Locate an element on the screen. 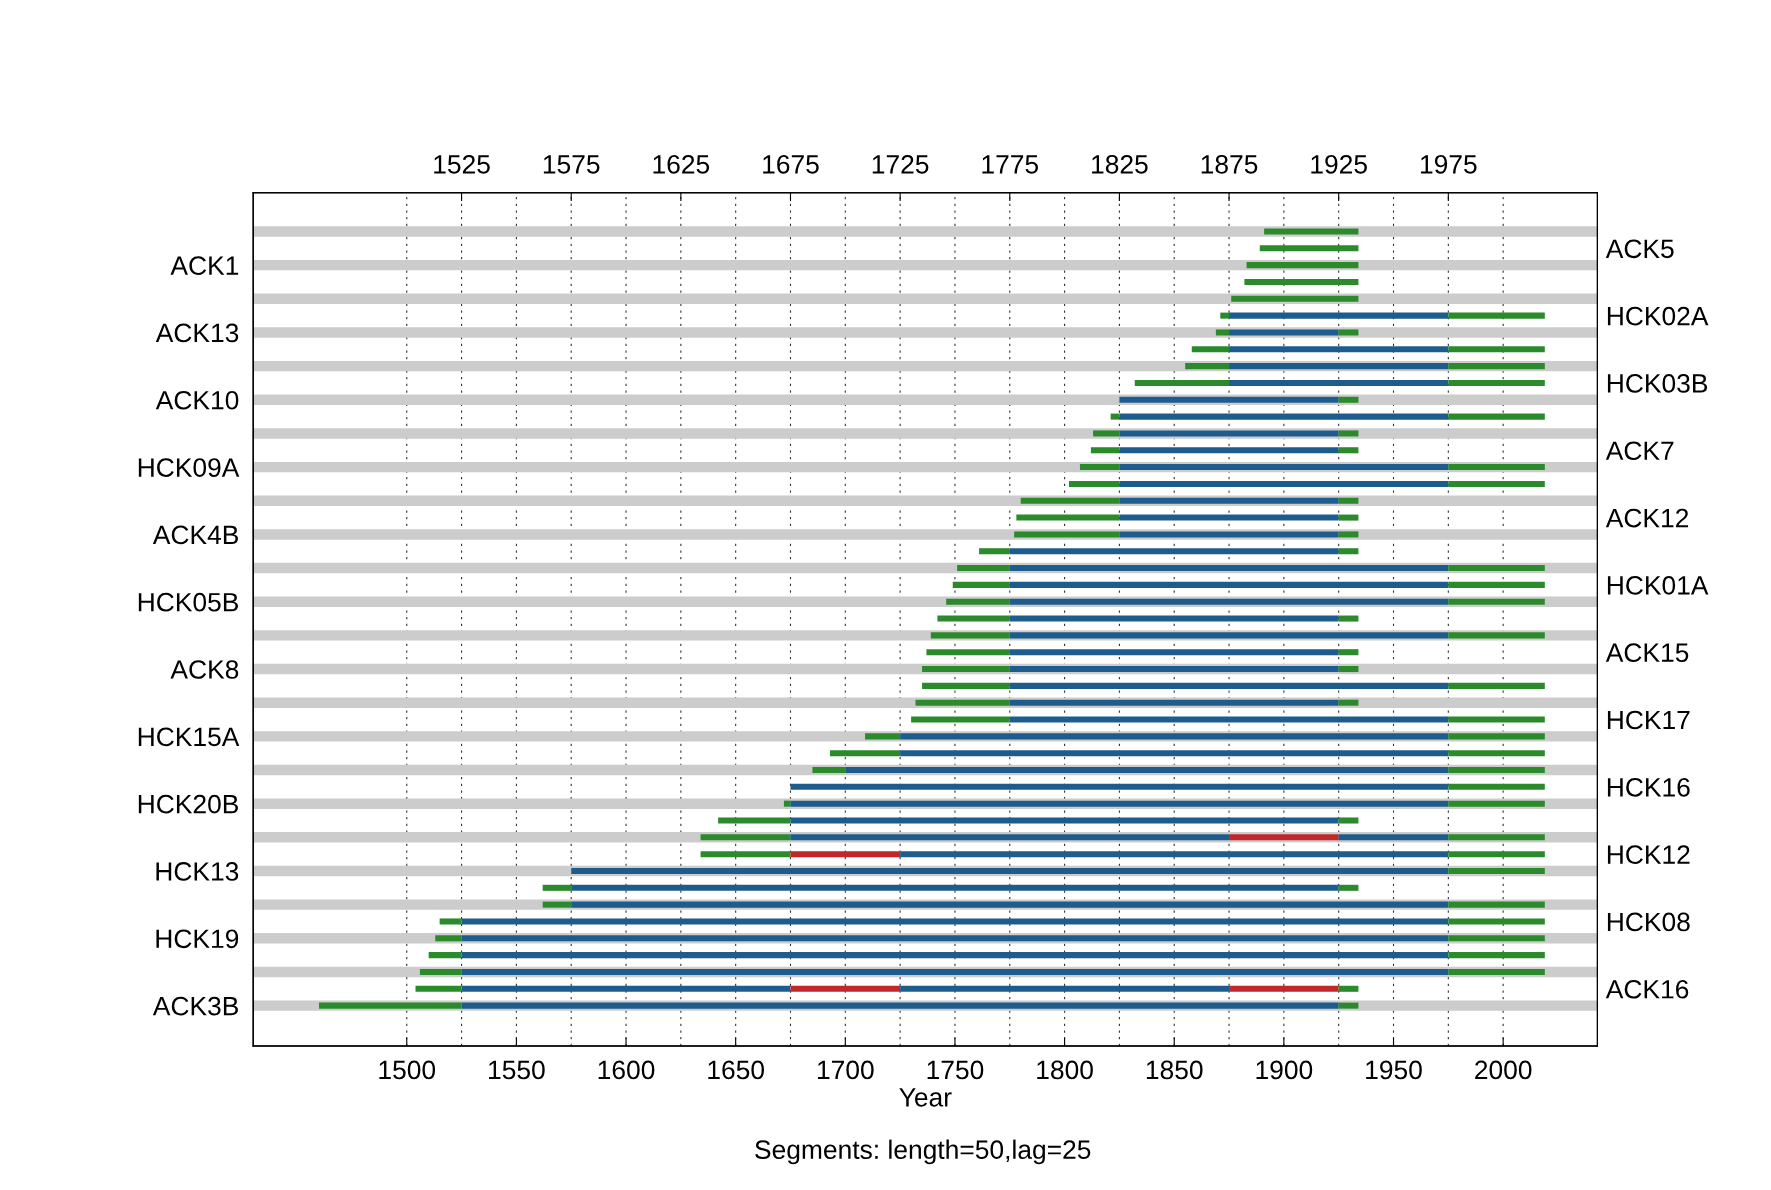 The image size is (1771, 1190). x2-tick-label: 1825 is located at coordinates (1120, 164).